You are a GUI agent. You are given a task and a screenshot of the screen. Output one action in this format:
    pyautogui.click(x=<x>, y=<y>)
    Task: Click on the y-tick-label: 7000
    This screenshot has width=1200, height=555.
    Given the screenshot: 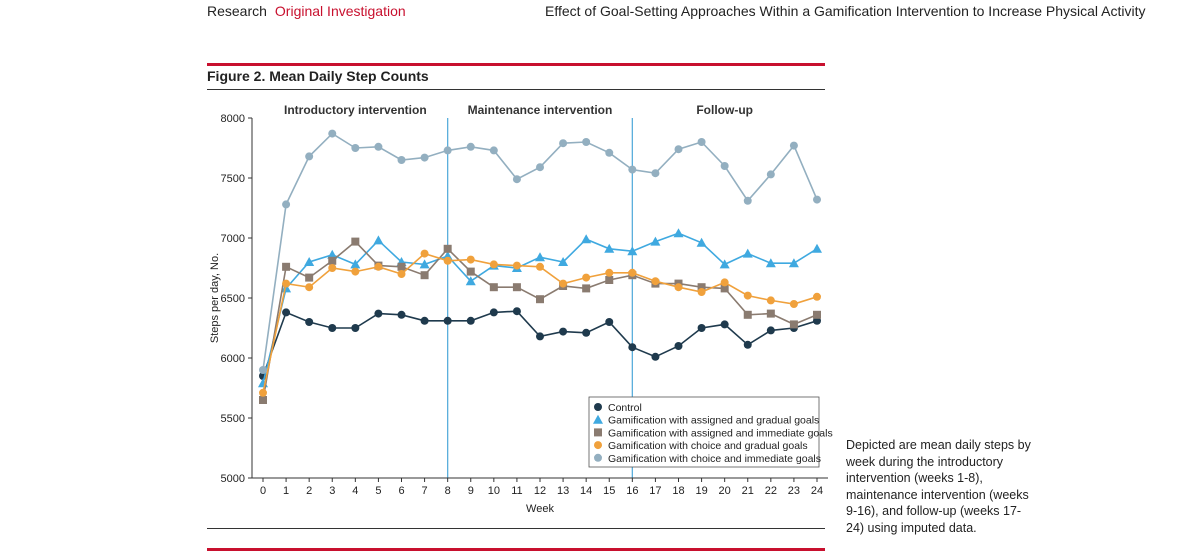 What is the action you would take?
    pyautogui.click(x=233, y=239)
    